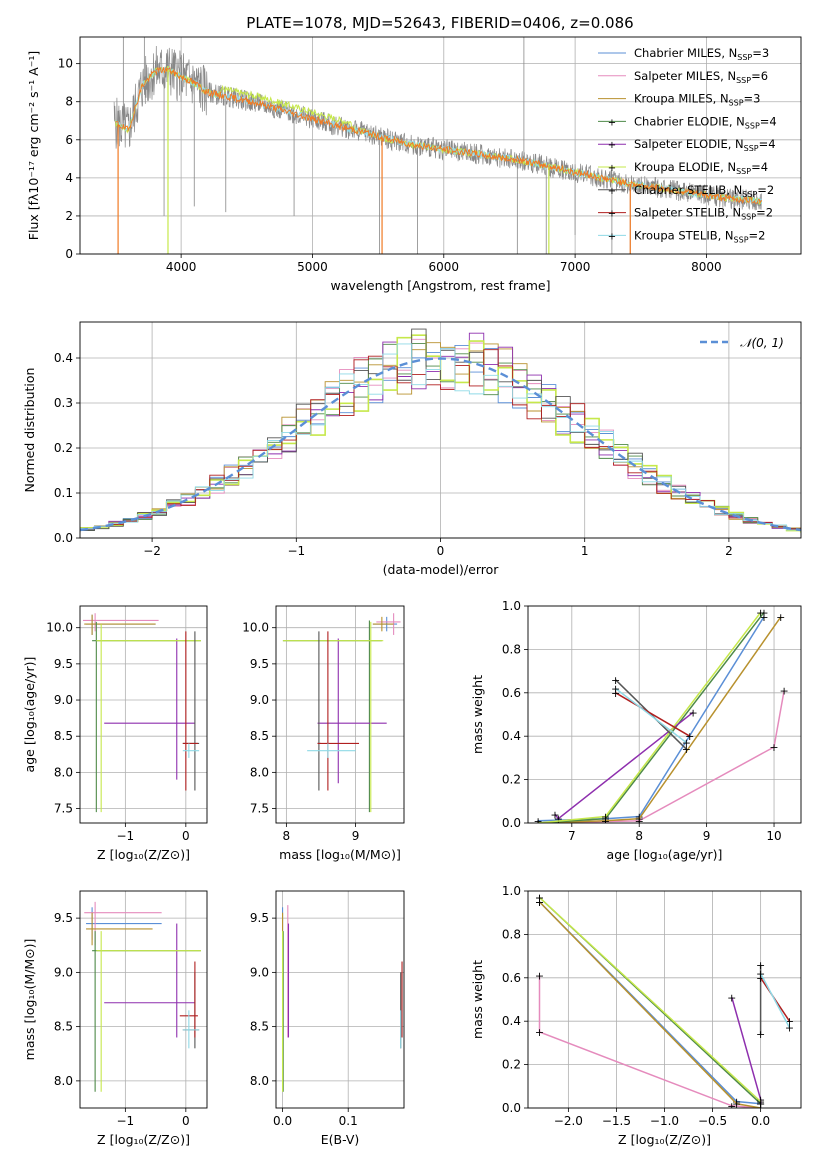  What do you see at coordinates (762, 343) in the screenshot?
I see `legend-label: 𝒩(0, 1)` at bounding box center [762, 343].